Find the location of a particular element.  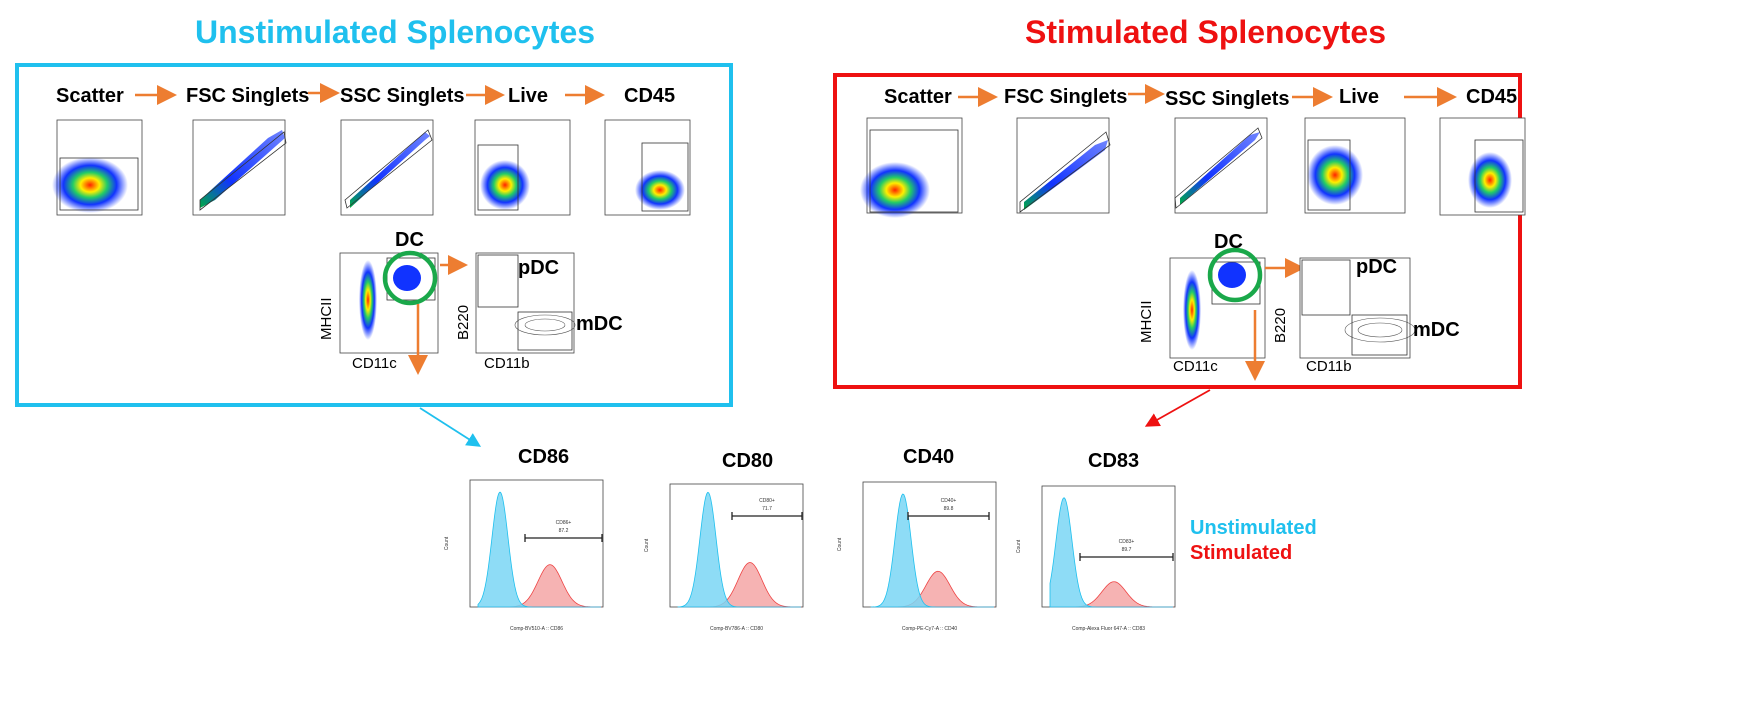

unstim-step-live: Live is located at coordinates (528, 96).